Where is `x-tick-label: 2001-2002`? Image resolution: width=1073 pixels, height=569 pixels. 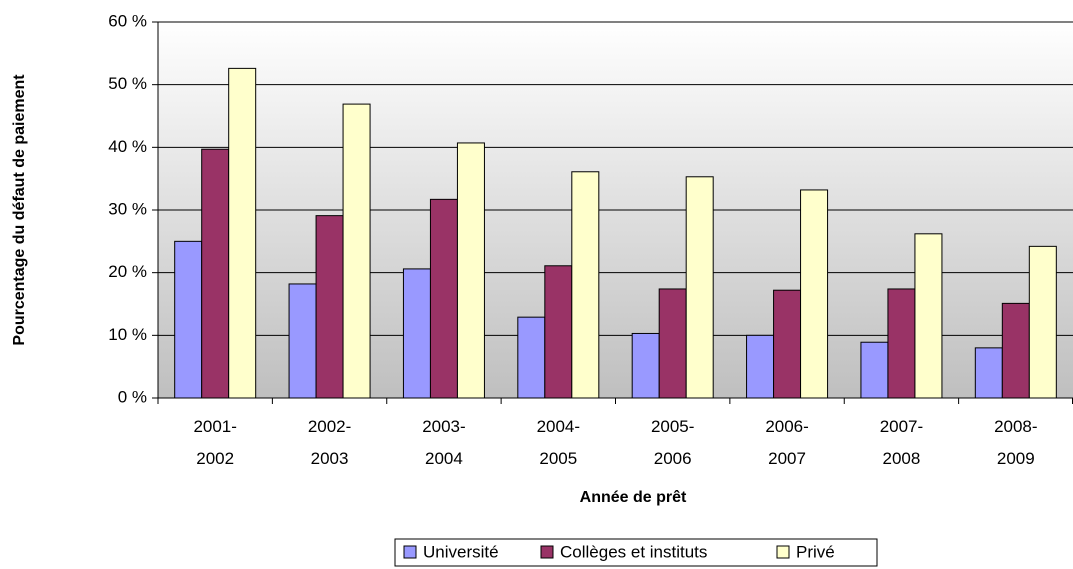 x-tick-label: 2001-2002 is located at coordinates (214, 442).